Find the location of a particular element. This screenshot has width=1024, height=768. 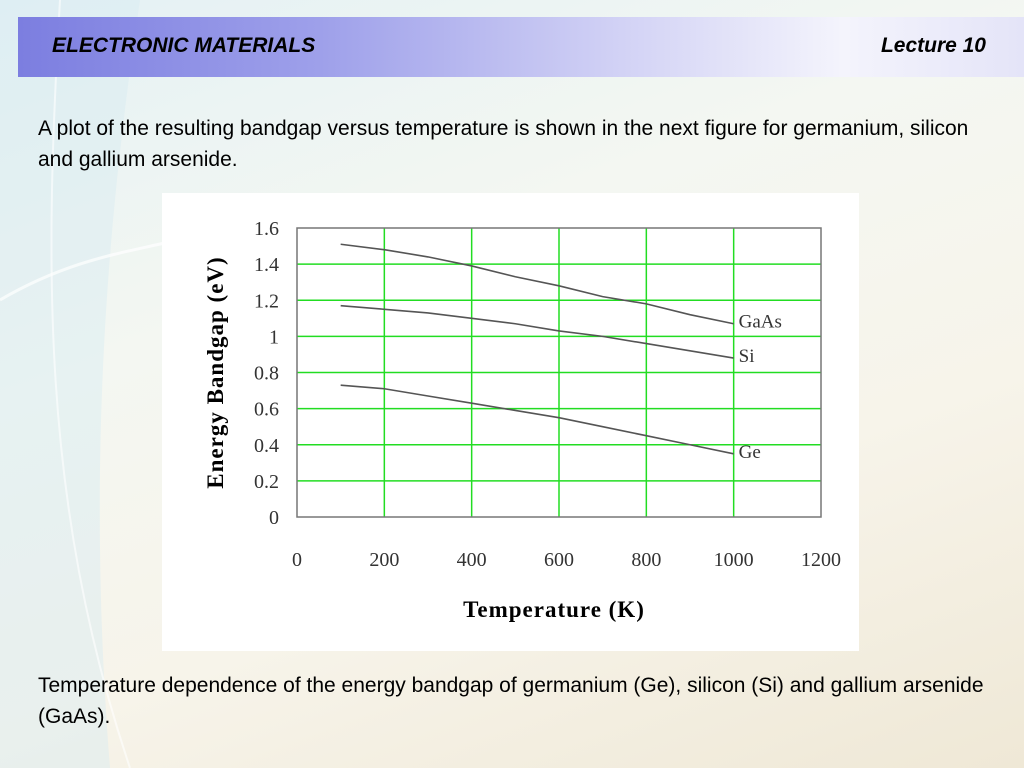

header-bar is located at coordinates (521, 47).